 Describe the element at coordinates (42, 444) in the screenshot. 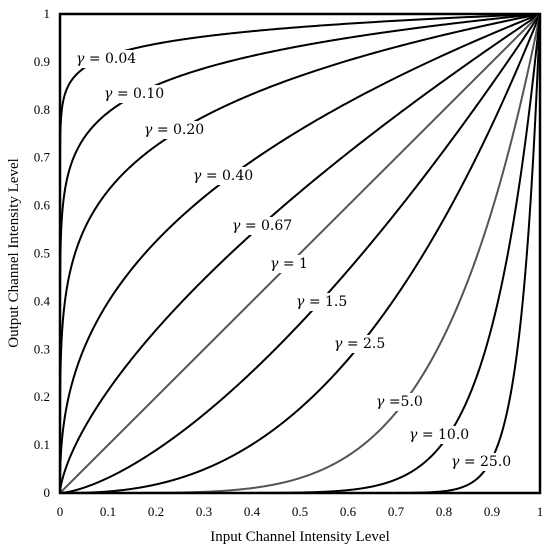

I see `y-tick-label: 0.1` at that location.